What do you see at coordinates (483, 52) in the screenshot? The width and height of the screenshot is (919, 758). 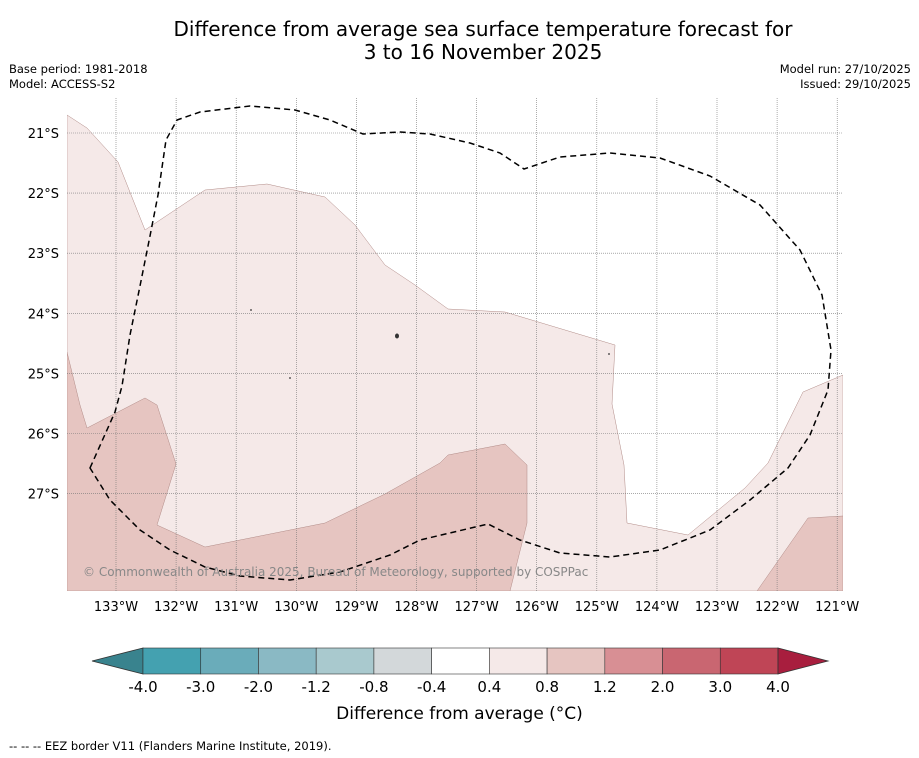 I see `title-line-2: 3 to 16 November 2025` at bounding box center [483, 52].